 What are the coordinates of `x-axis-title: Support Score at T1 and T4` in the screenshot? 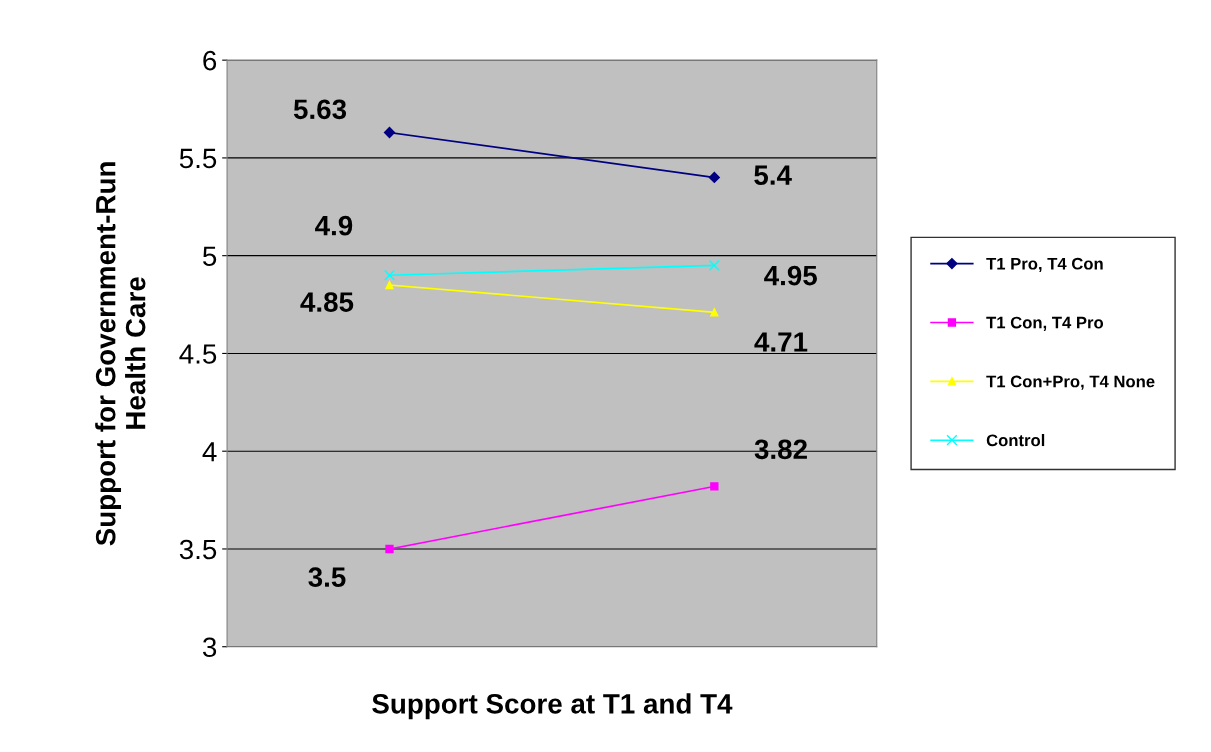 It's located at (552, 706).